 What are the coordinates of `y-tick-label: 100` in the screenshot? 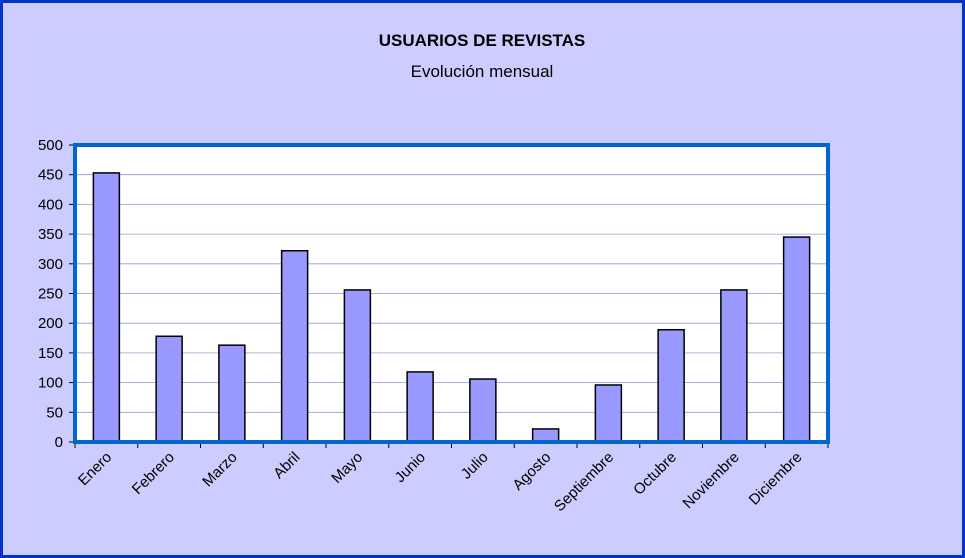 It's located at (50, 383).